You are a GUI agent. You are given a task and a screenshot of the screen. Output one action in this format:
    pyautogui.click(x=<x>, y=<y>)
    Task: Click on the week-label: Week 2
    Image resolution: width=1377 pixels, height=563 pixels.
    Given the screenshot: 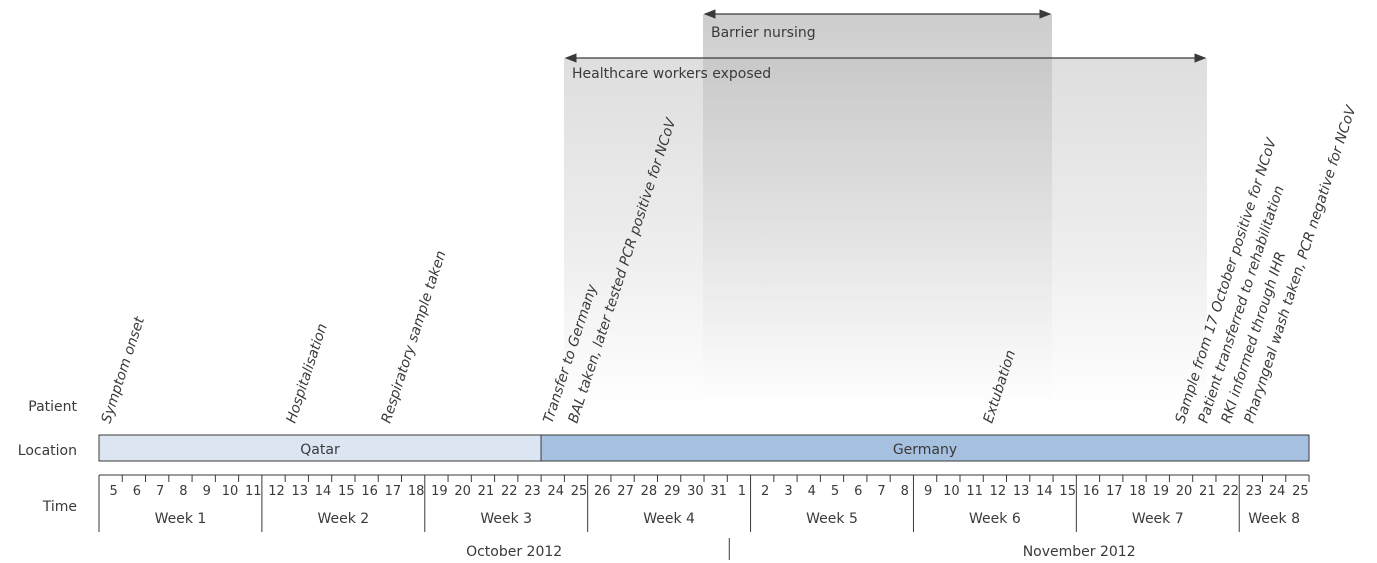 What is the action you would take?
    pyautogui.click(x=343, y=519)
    